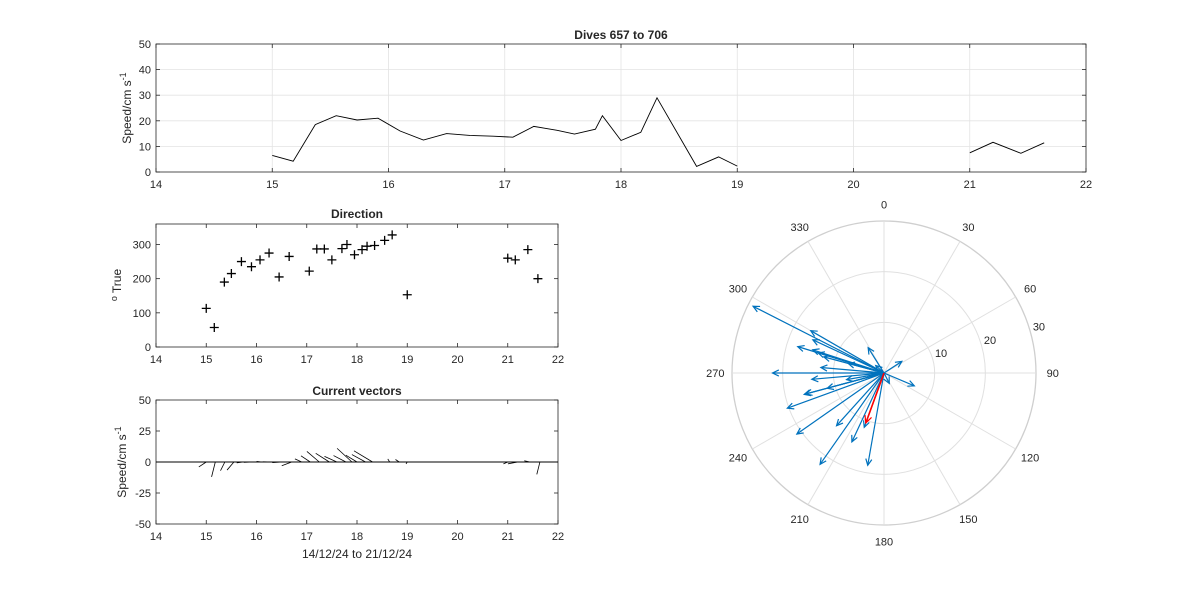  I want to click on speed-xtick-label: 16, so click(388, 185).